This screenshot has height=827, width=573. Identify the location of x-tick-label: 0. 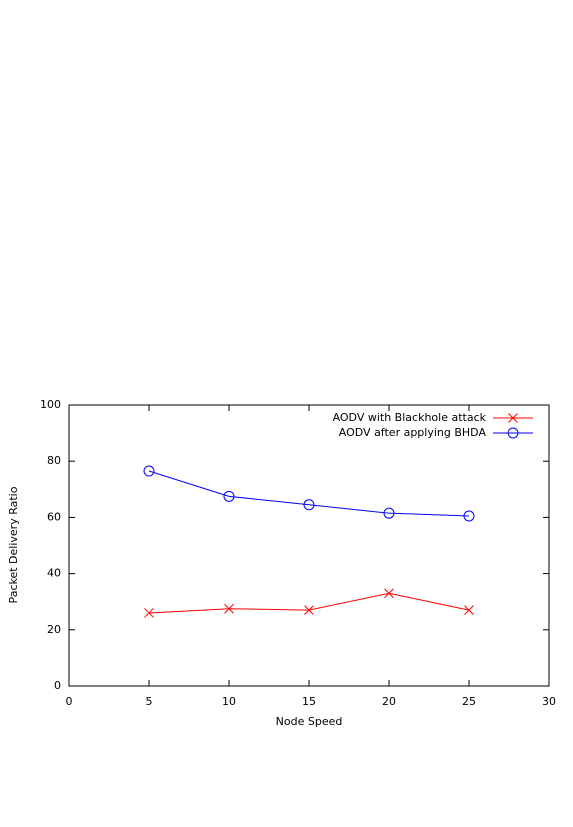
(69, 701).